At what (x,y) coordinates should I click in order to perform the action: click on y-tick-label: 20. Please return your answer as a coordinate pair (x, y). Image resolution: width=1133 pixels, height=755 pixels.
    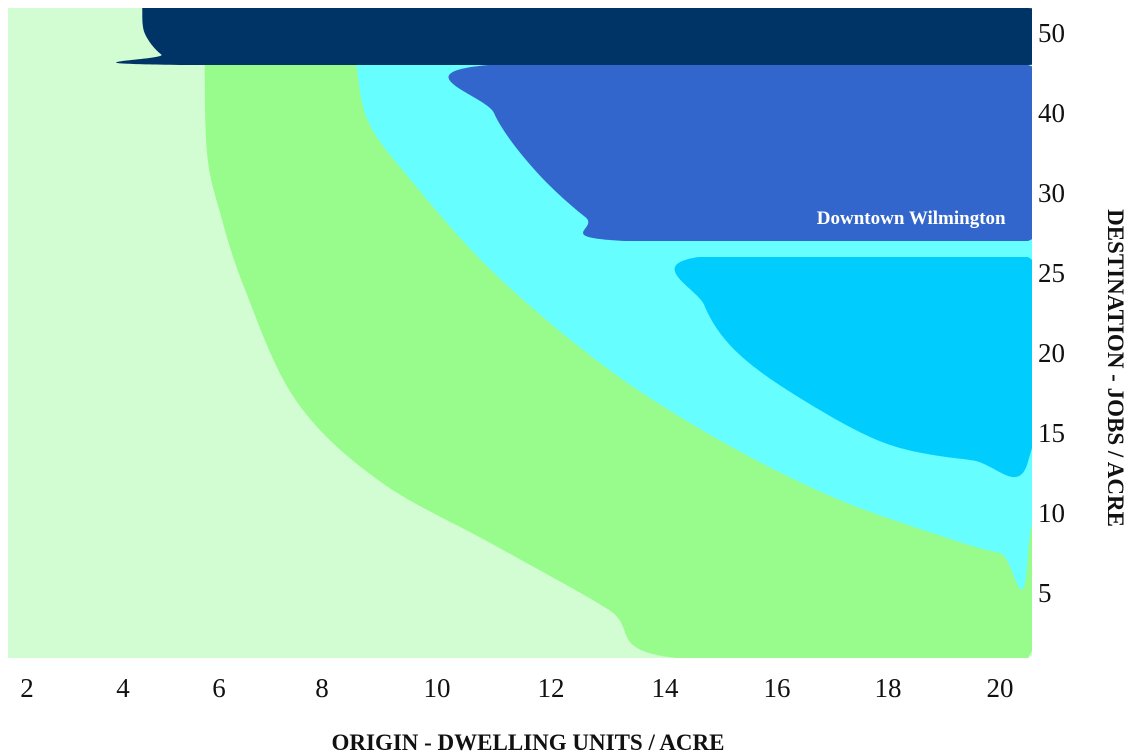
    Looking at the image, I should click on (1051, 353).